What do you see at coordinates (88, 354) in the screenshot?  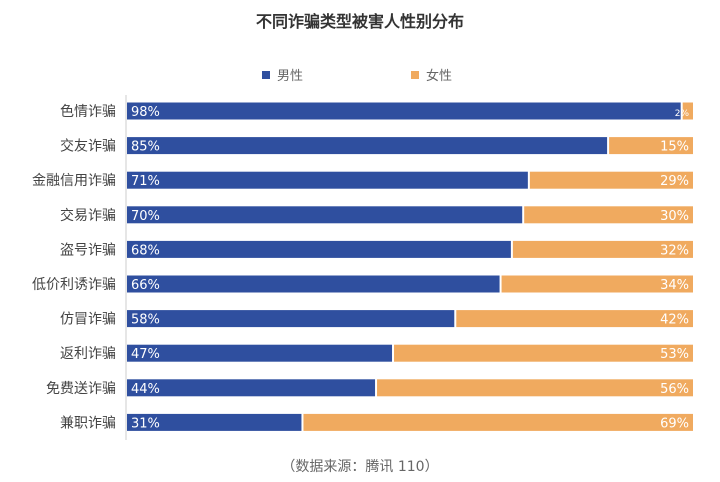 I see `category-label: 返利诈骗` at bounding box center [88, 354].